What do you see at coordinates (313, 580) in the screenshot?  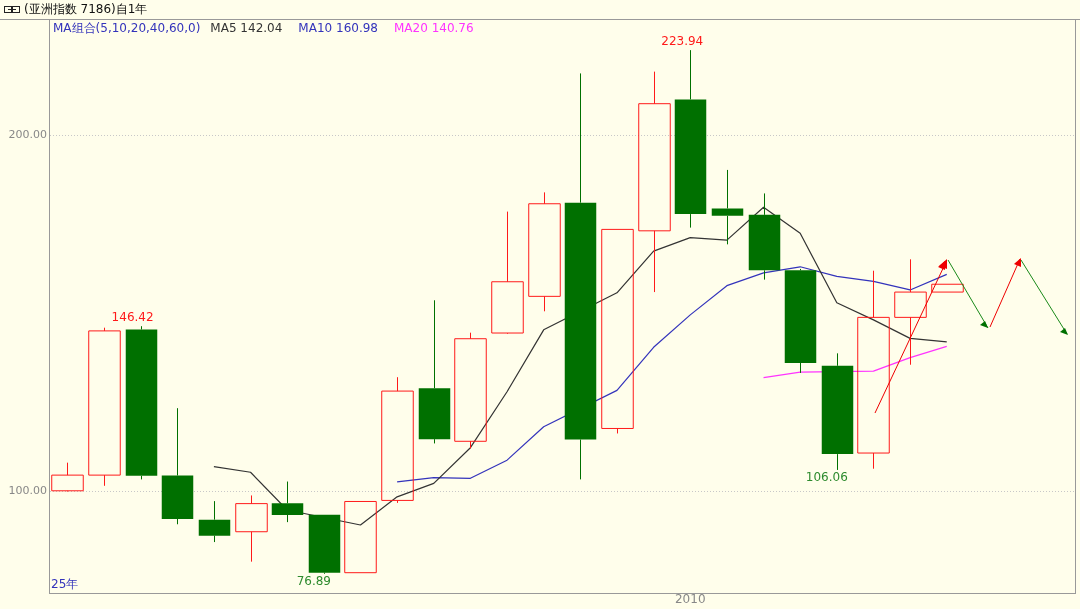 I see `annotation: 76.89` at bounding box center [313, 580].